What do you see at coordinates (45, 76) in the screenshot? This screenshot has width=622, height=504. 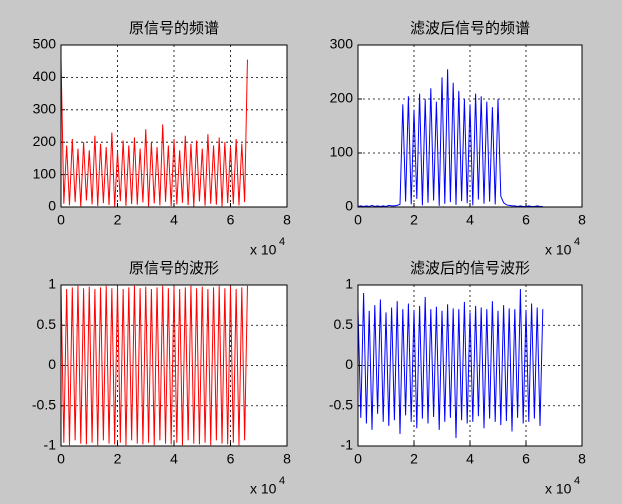 I see `y-tick-label: 400` at bounding box center [45, 76].